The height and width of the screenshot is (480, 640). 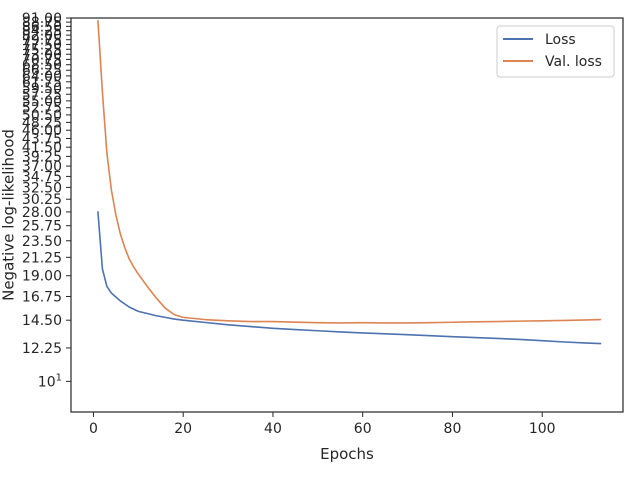 What do you see at coordinates (42, 242) in the screenshot?
I see `y-tick-label: 23.50` at bounding box center [42, 242].